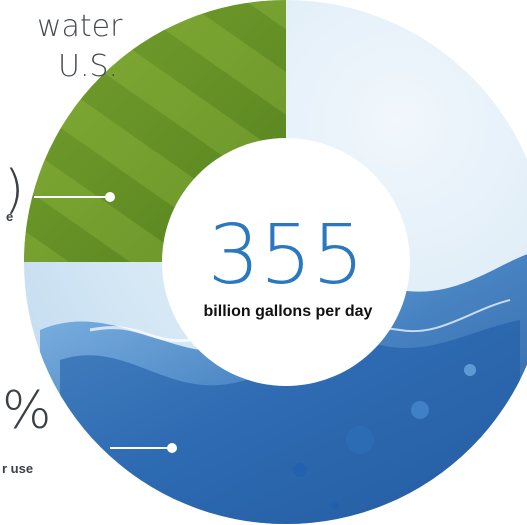 This screenshot has height=525, width=527. What do you see at coordinates (27, 411) in the screenshot?
I see `callout-number-indoor: %` at bounding box center [27, 411].